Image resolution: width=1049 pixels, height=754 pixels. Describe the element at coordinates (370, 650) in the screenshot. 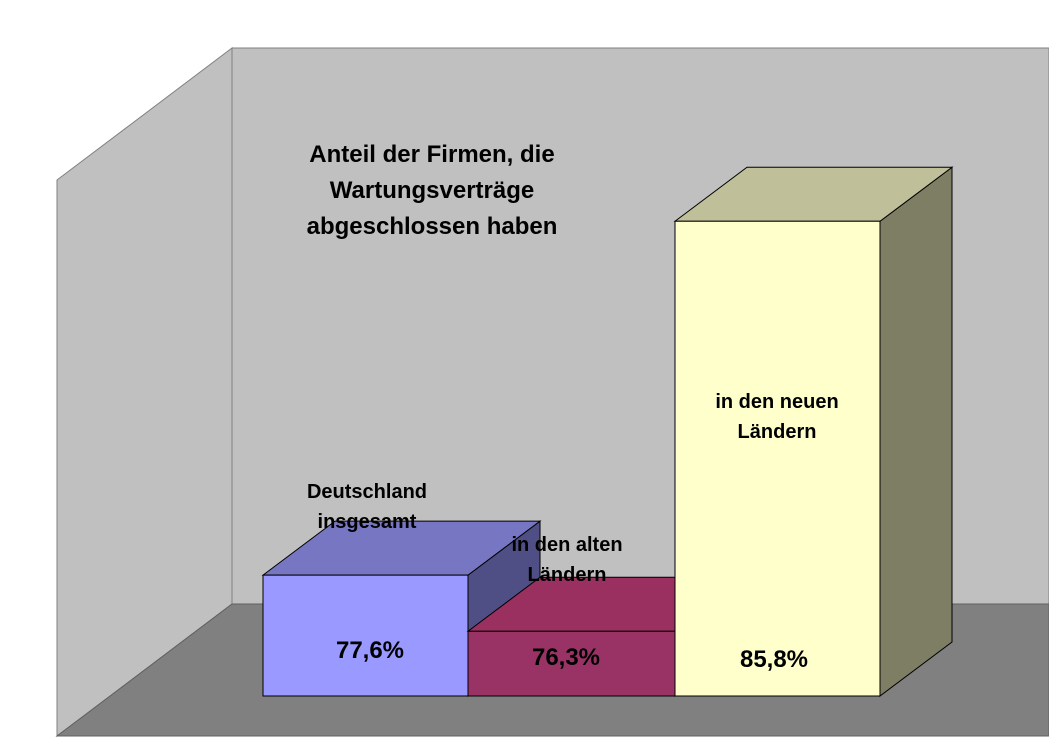

I see `data-label-deutschland: 77,6%` at that location.